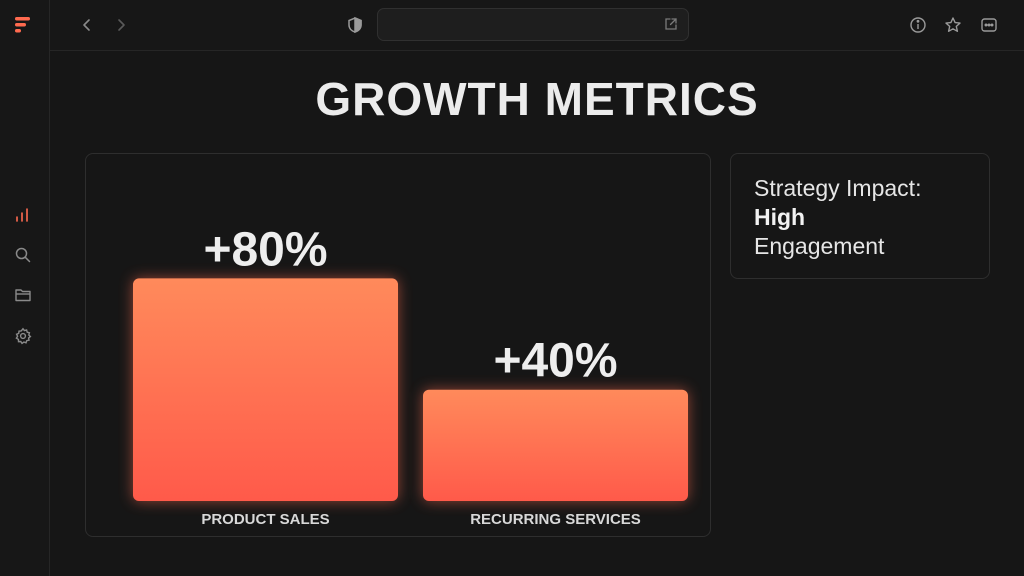 This screenshot has width=1024, height=576. I want to click on forward-icon, so click(121, 25).